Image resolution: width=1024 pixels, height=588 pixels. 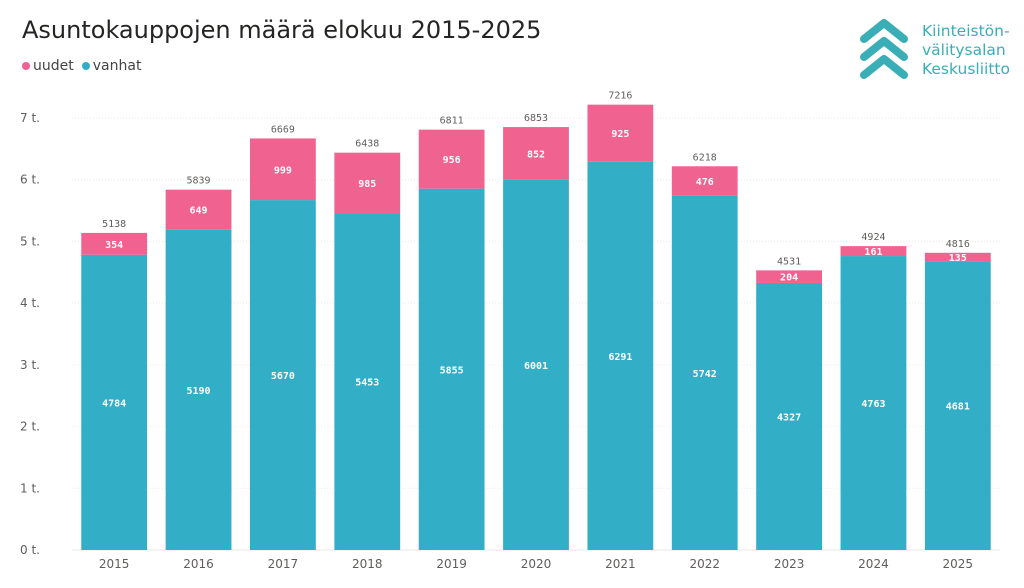 I want to click on data-label-uudet: 852, so click(x=536, y=154).